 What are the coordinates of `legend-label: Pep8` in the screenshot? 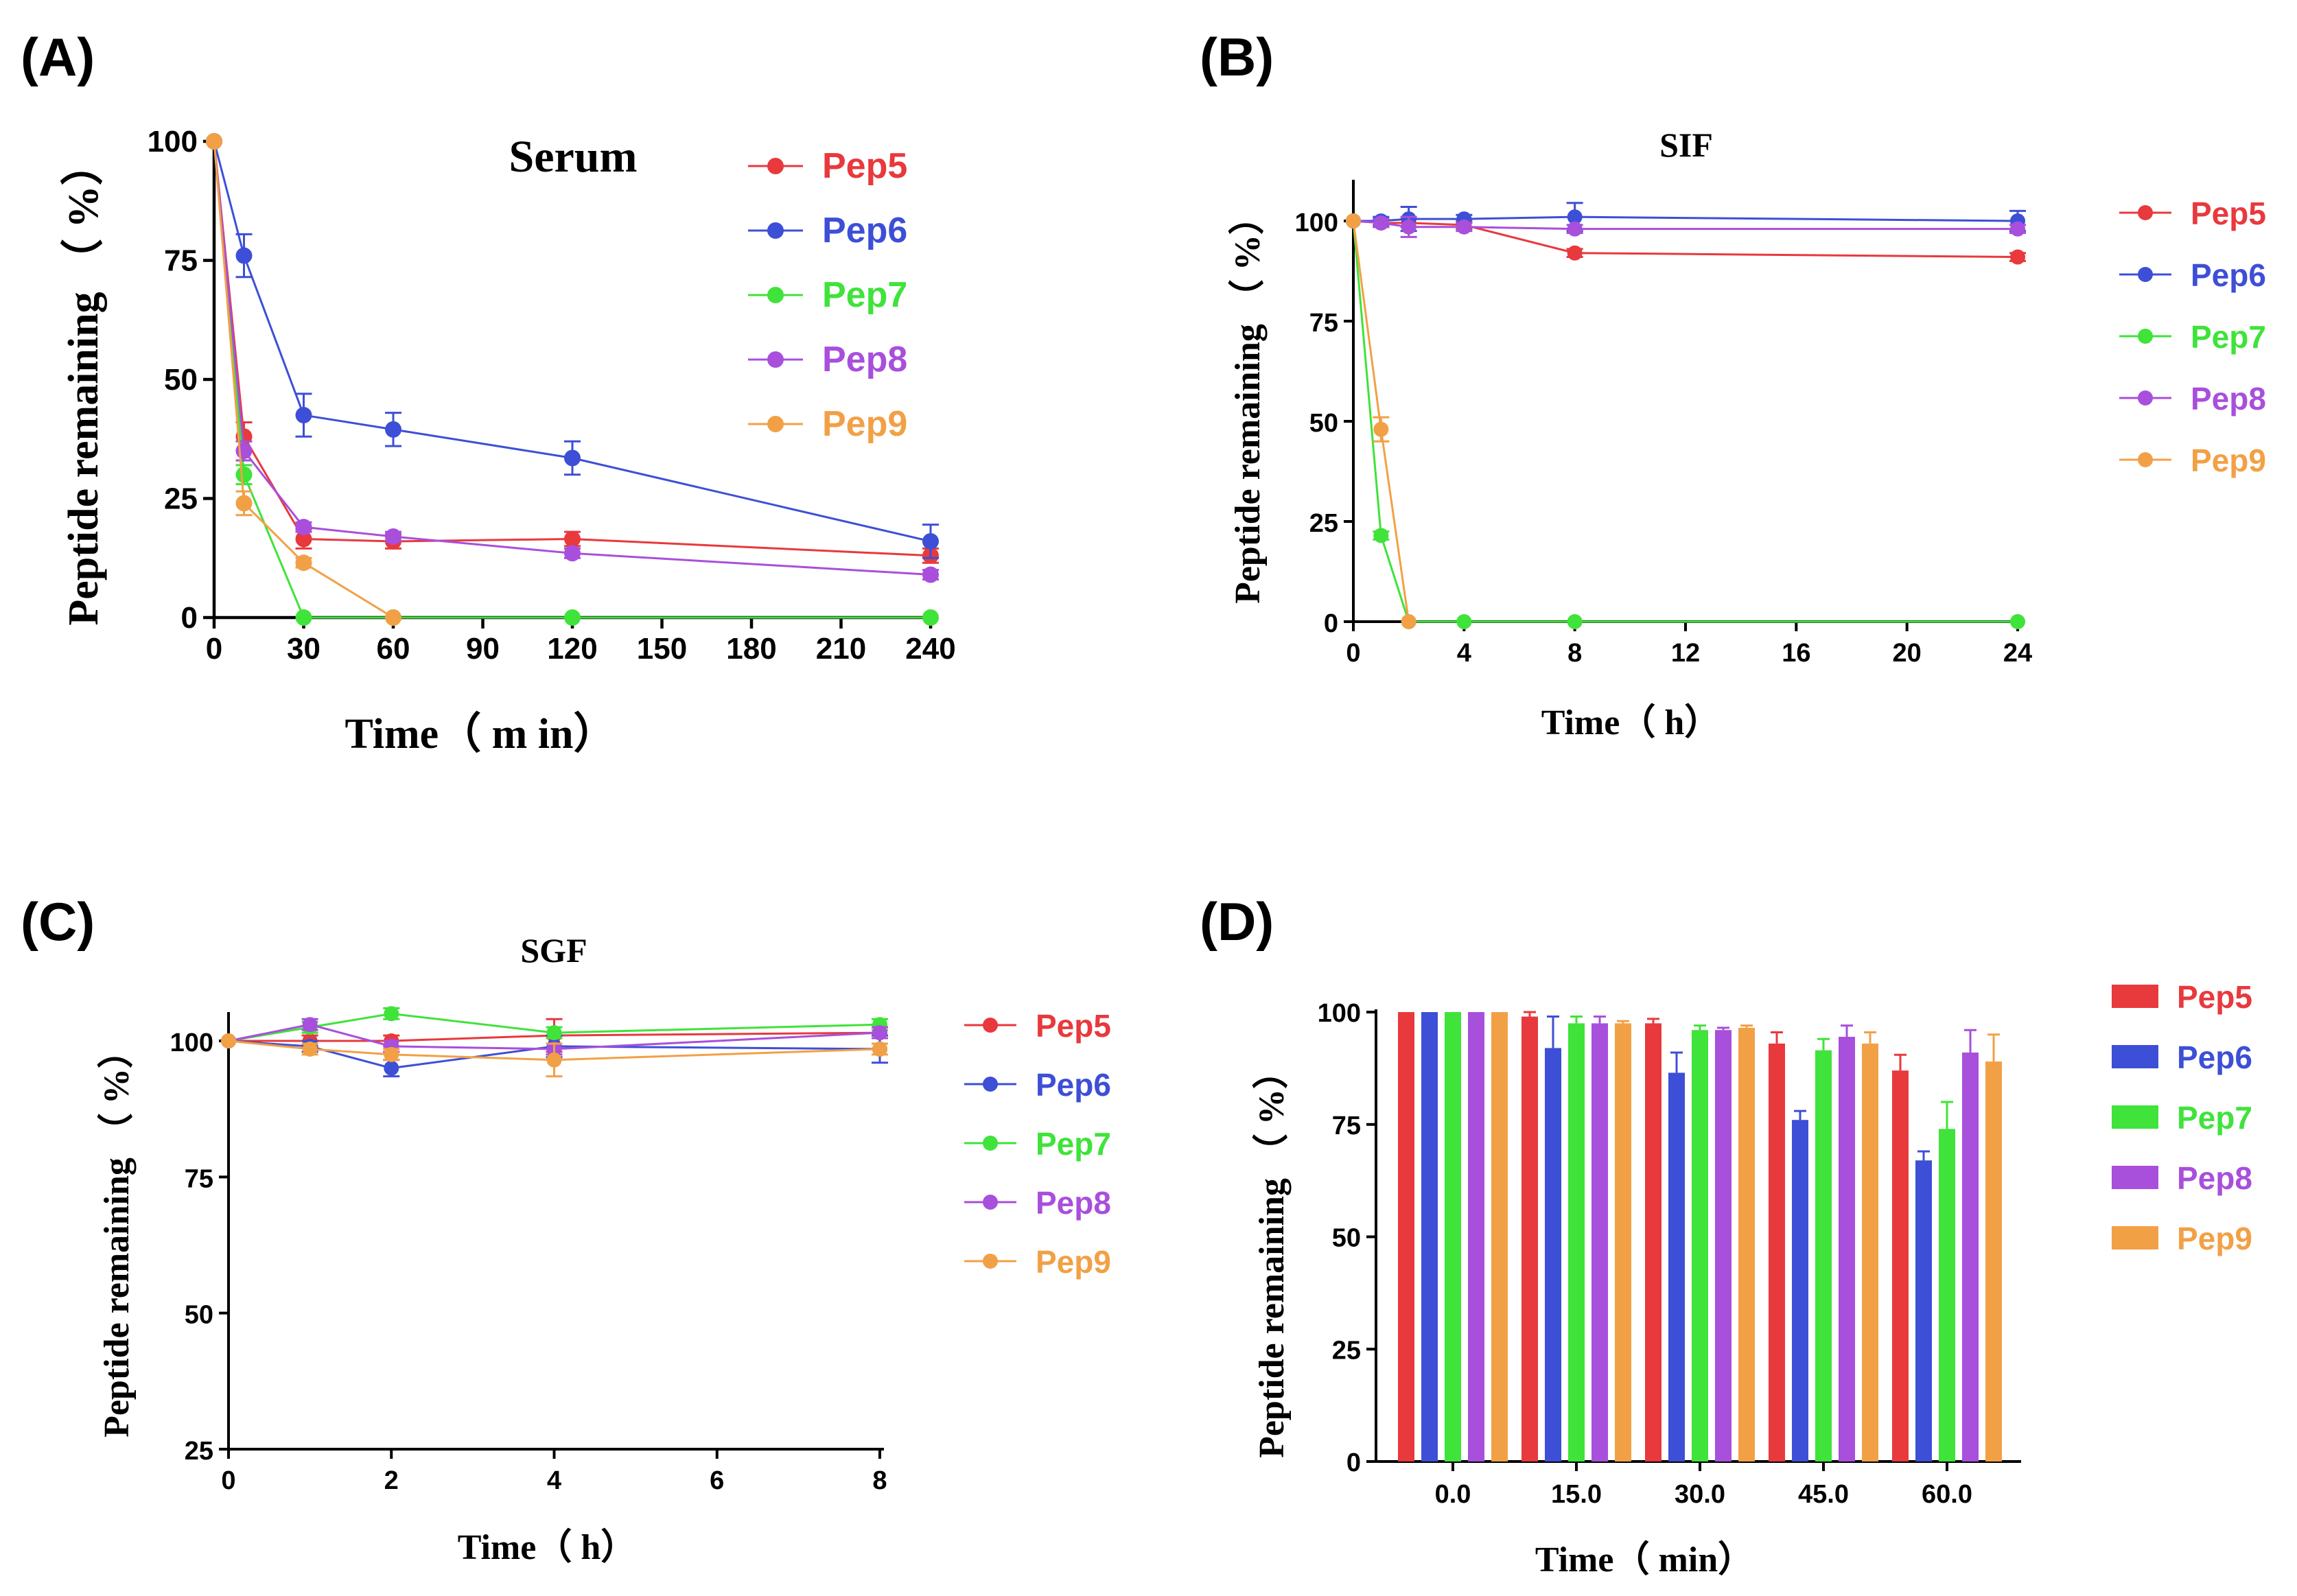 It's located at (2228, 398).